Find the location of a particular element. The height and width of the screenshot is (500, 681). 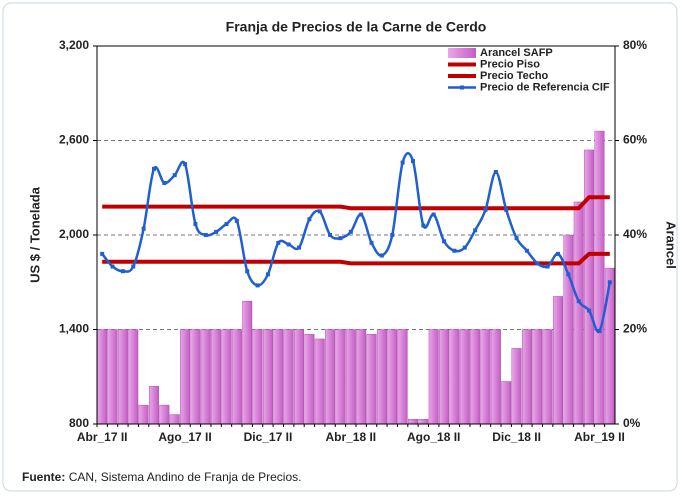

y2-tick-label: 60% is located at coordinates (635, 140).